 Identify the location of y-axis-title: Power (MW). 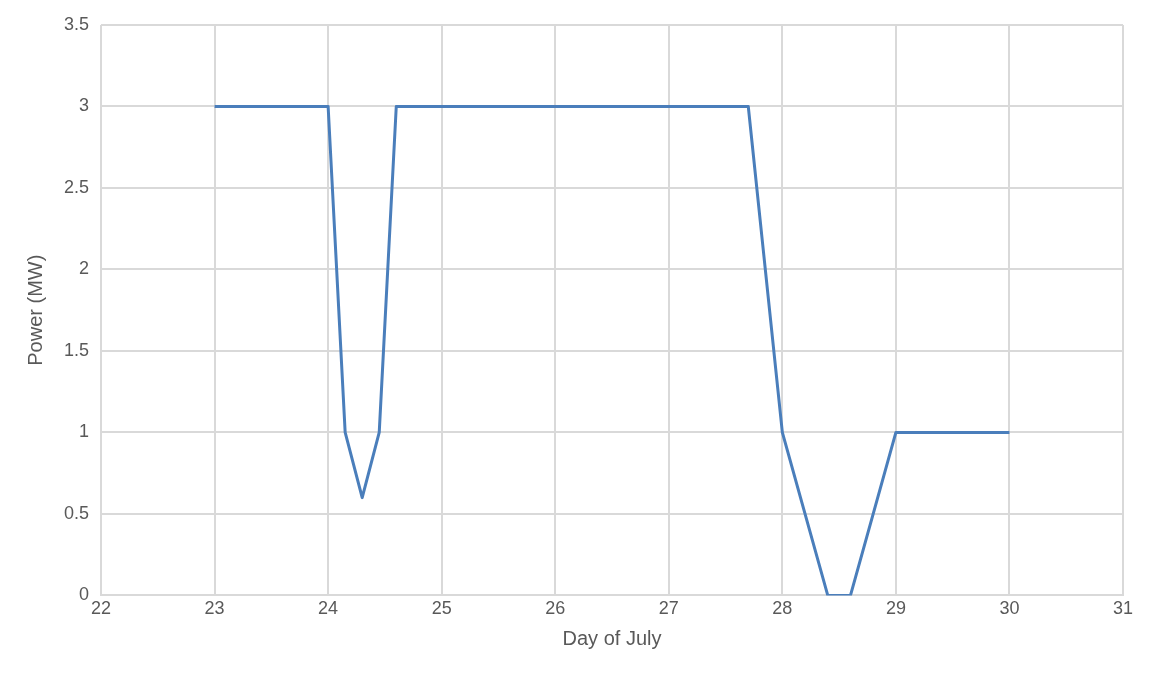
(34, 310).